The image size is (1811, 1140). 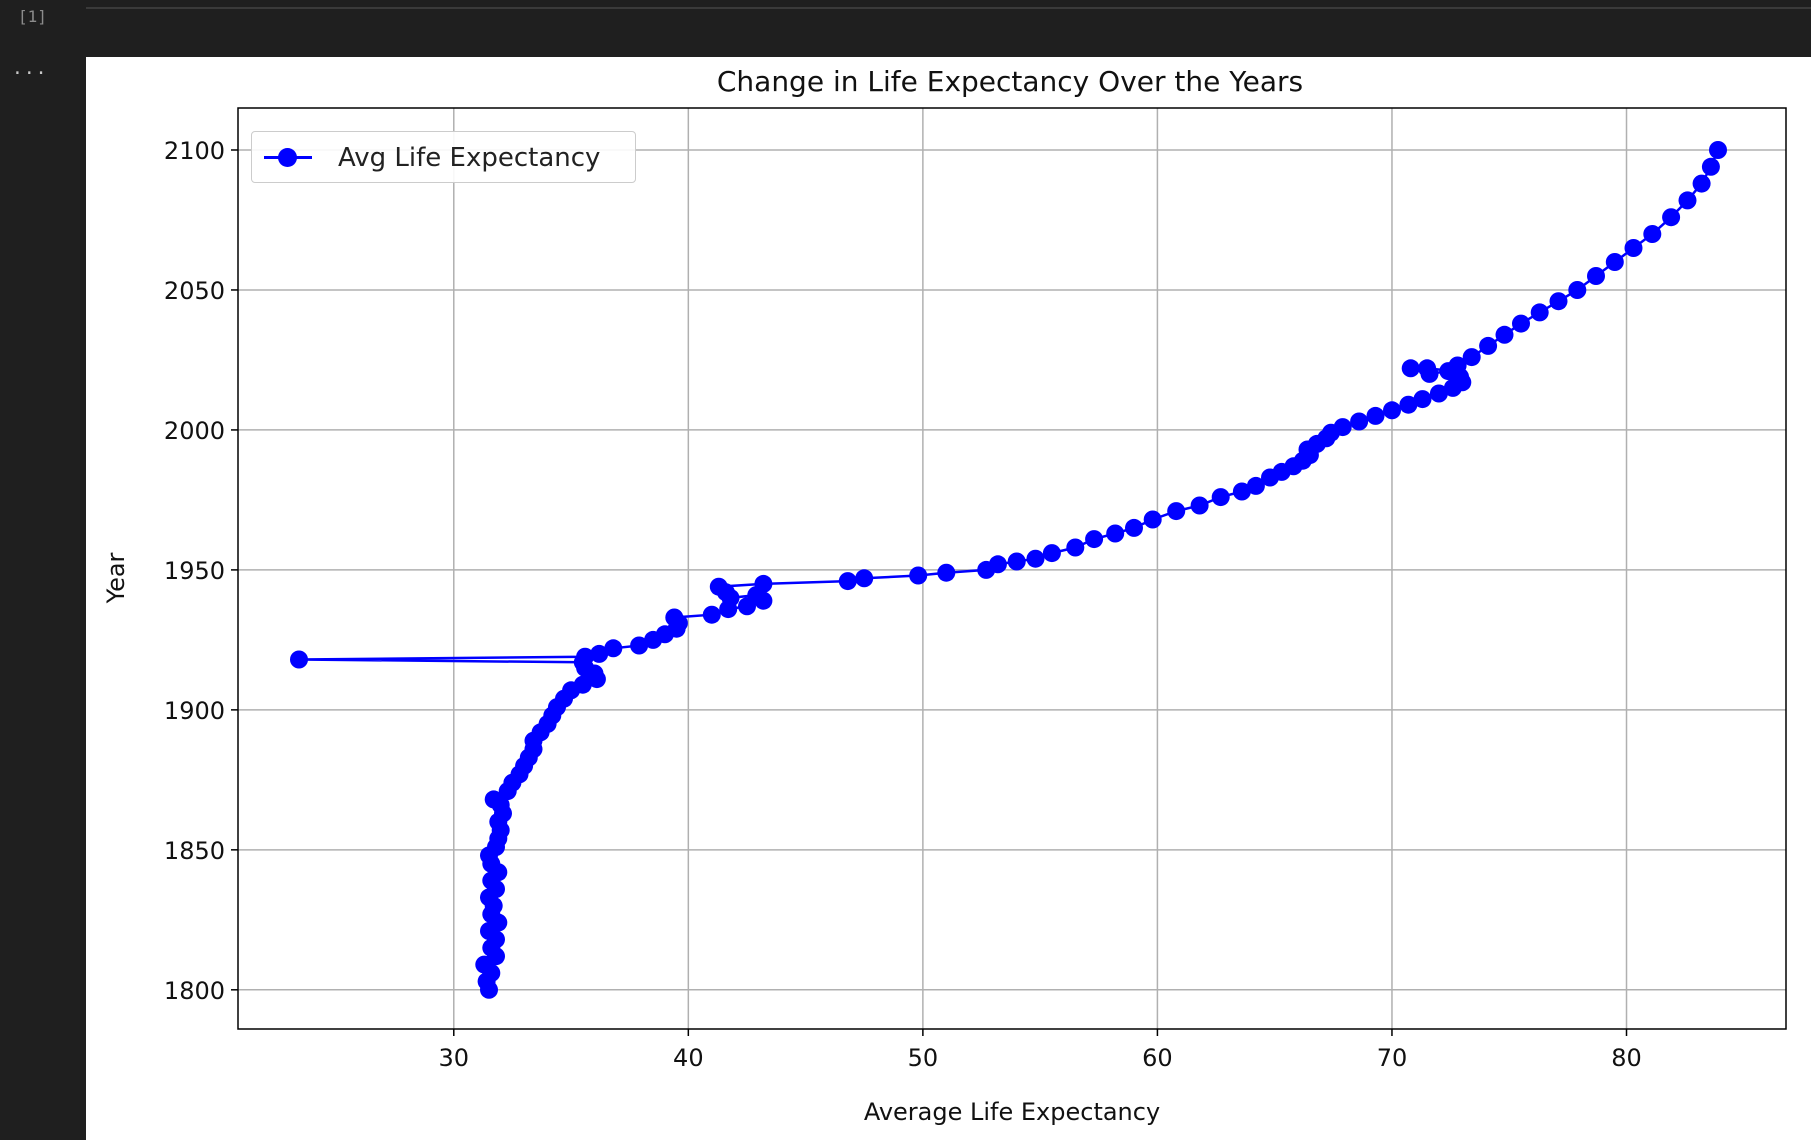 I want to click on chart-legend: Avg Life Expectancy, so click(x=443, y=157).